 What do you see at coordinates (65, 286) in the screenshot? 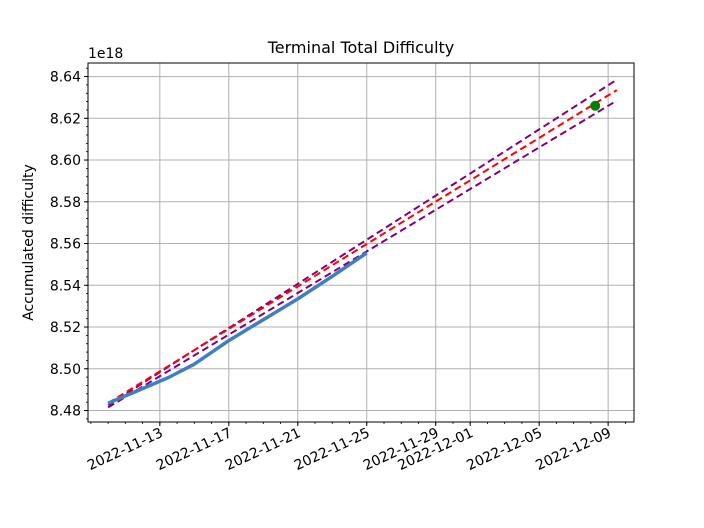
I see `y-tick-label: 8.54` at bounding box center [65, 286].